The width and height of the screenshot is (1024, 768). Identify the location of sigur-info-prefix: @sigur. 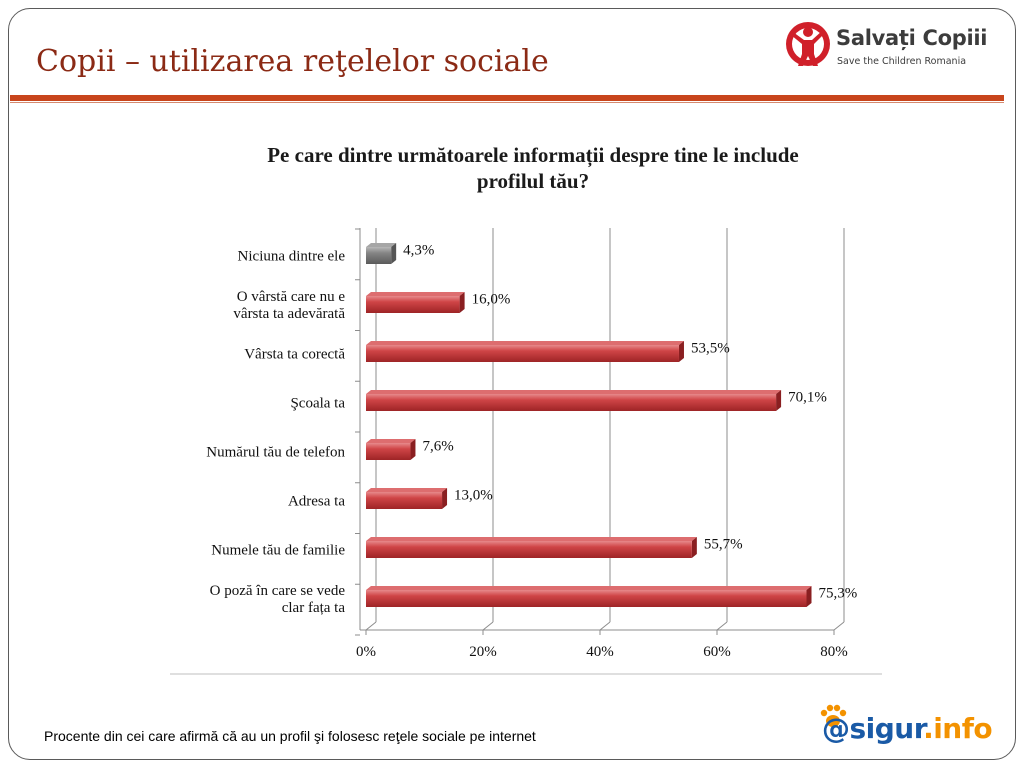
(873, 728).